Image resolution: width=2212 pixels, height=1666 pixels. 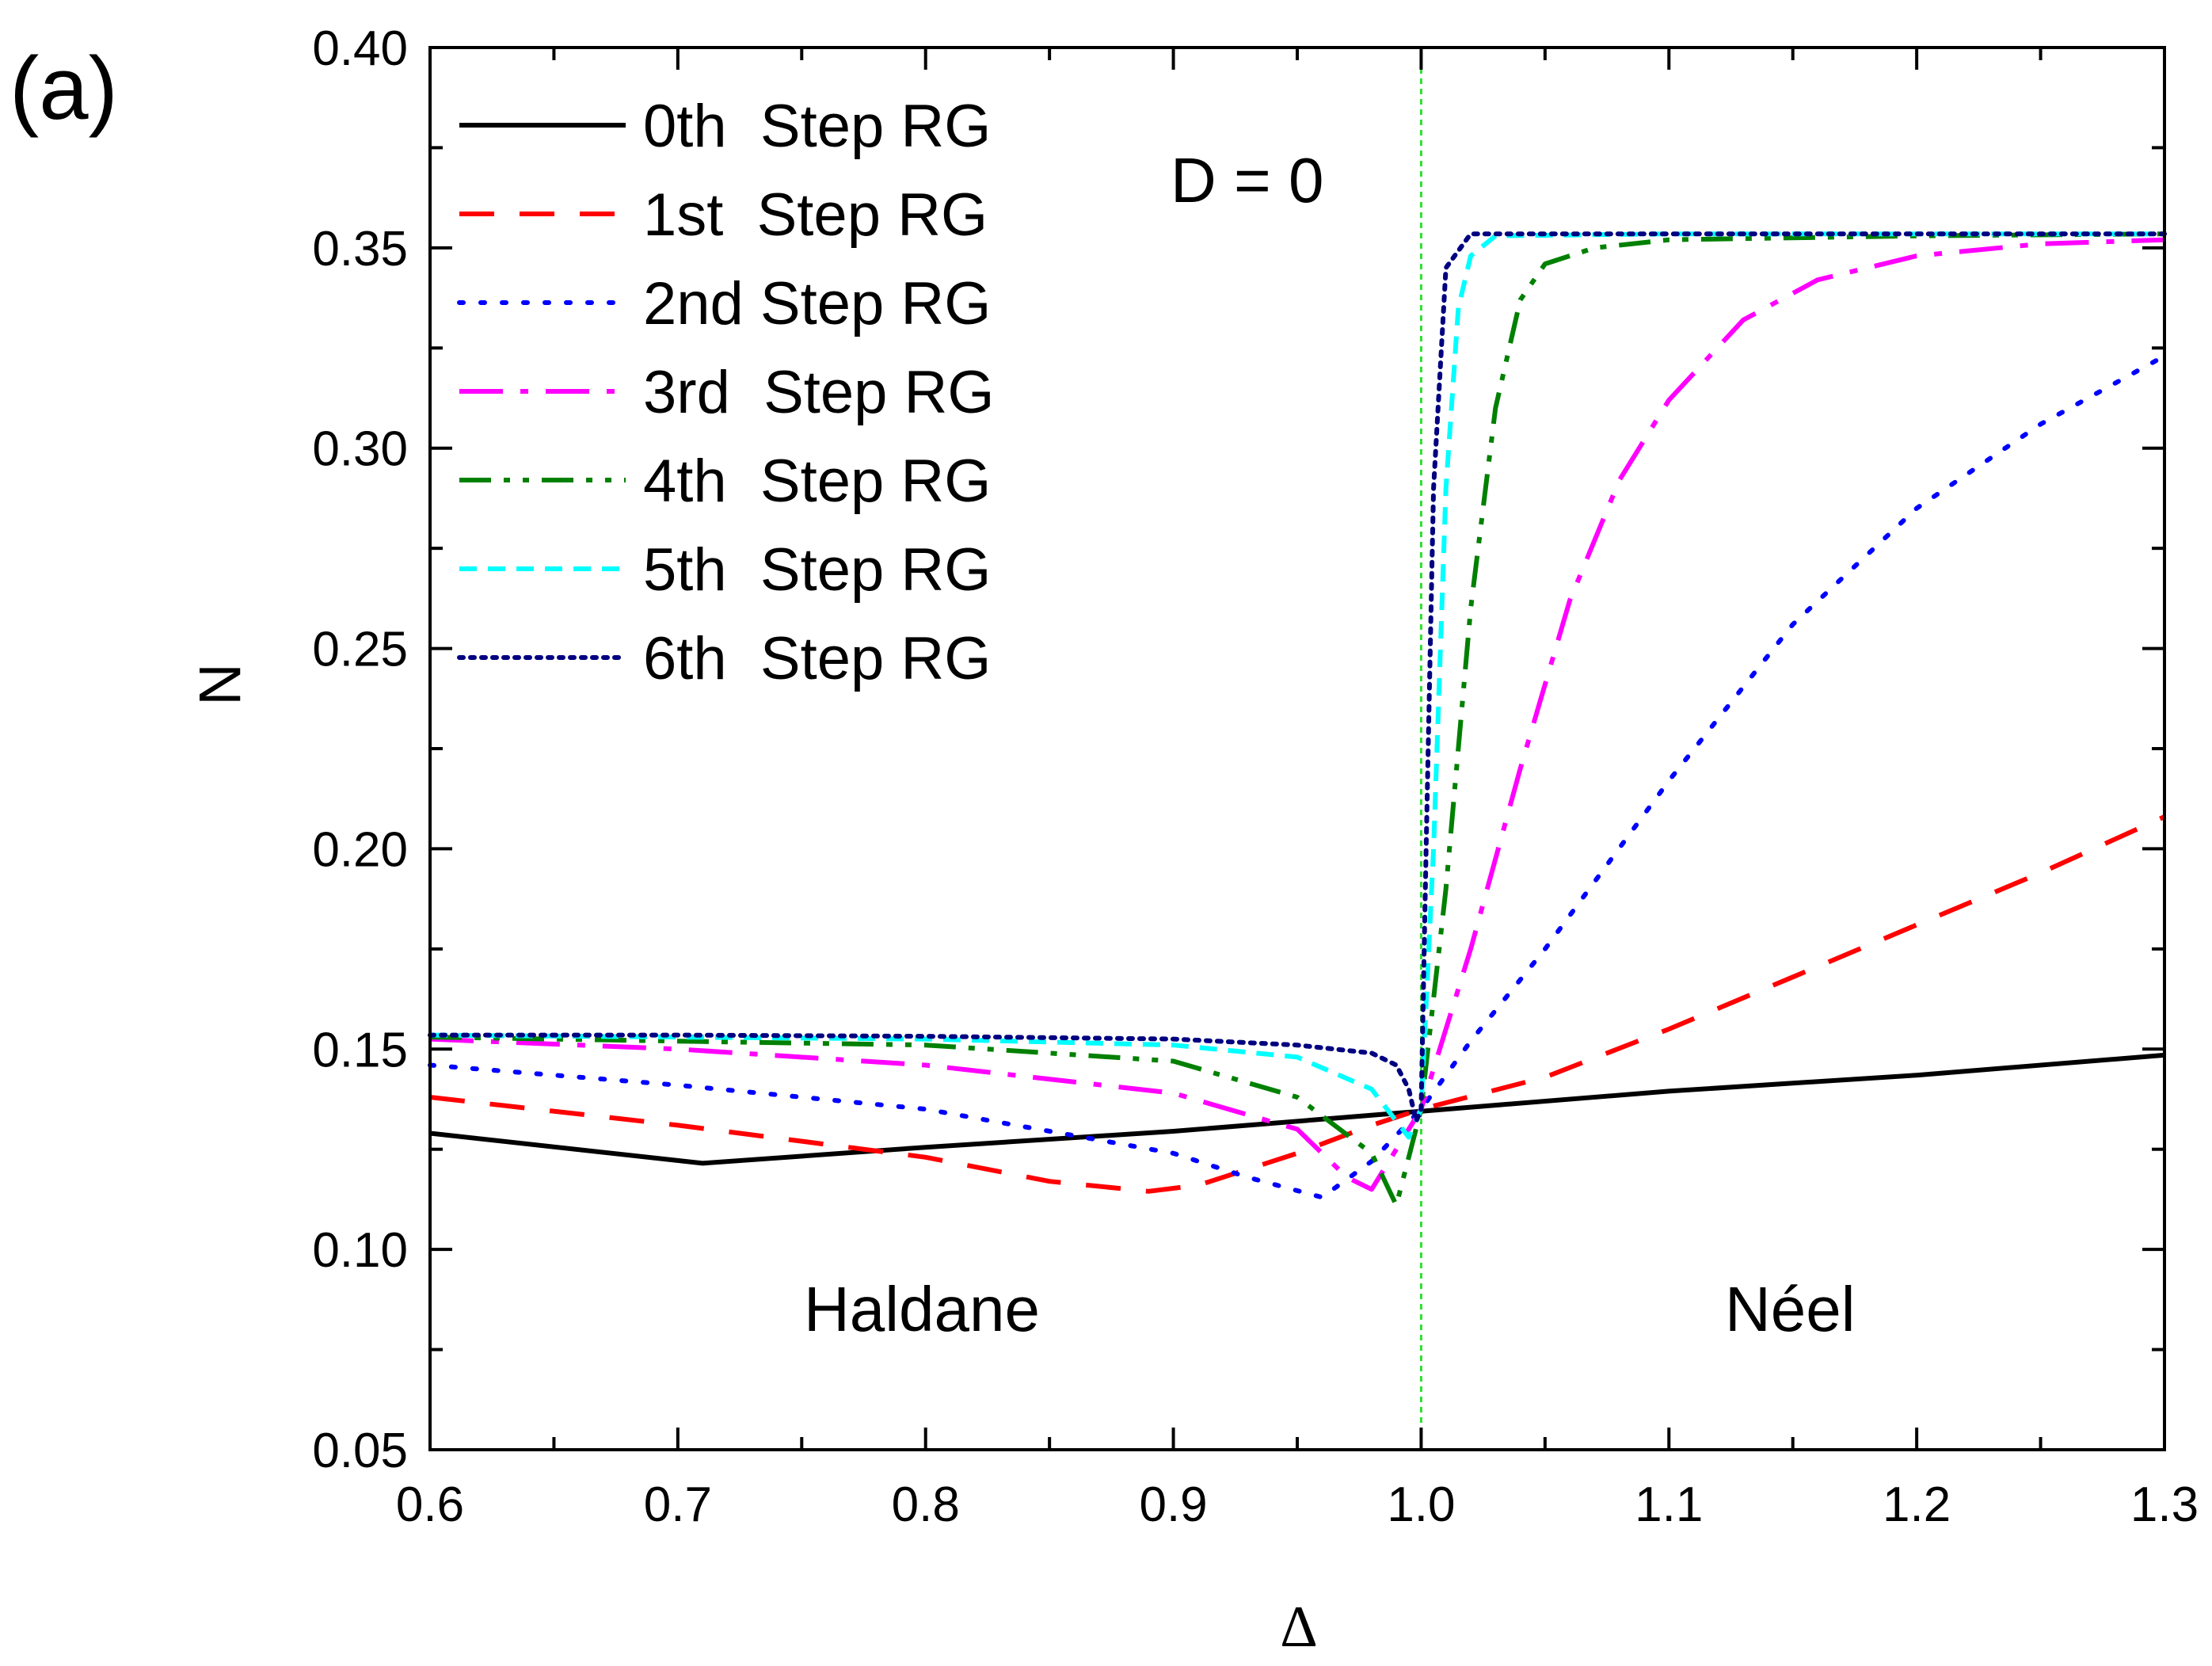 What do you see at coordinates (1247, 180) in the screenshot?
I see `annotation-d-equals-0: D = 0` at bounding box center [1247, 180].